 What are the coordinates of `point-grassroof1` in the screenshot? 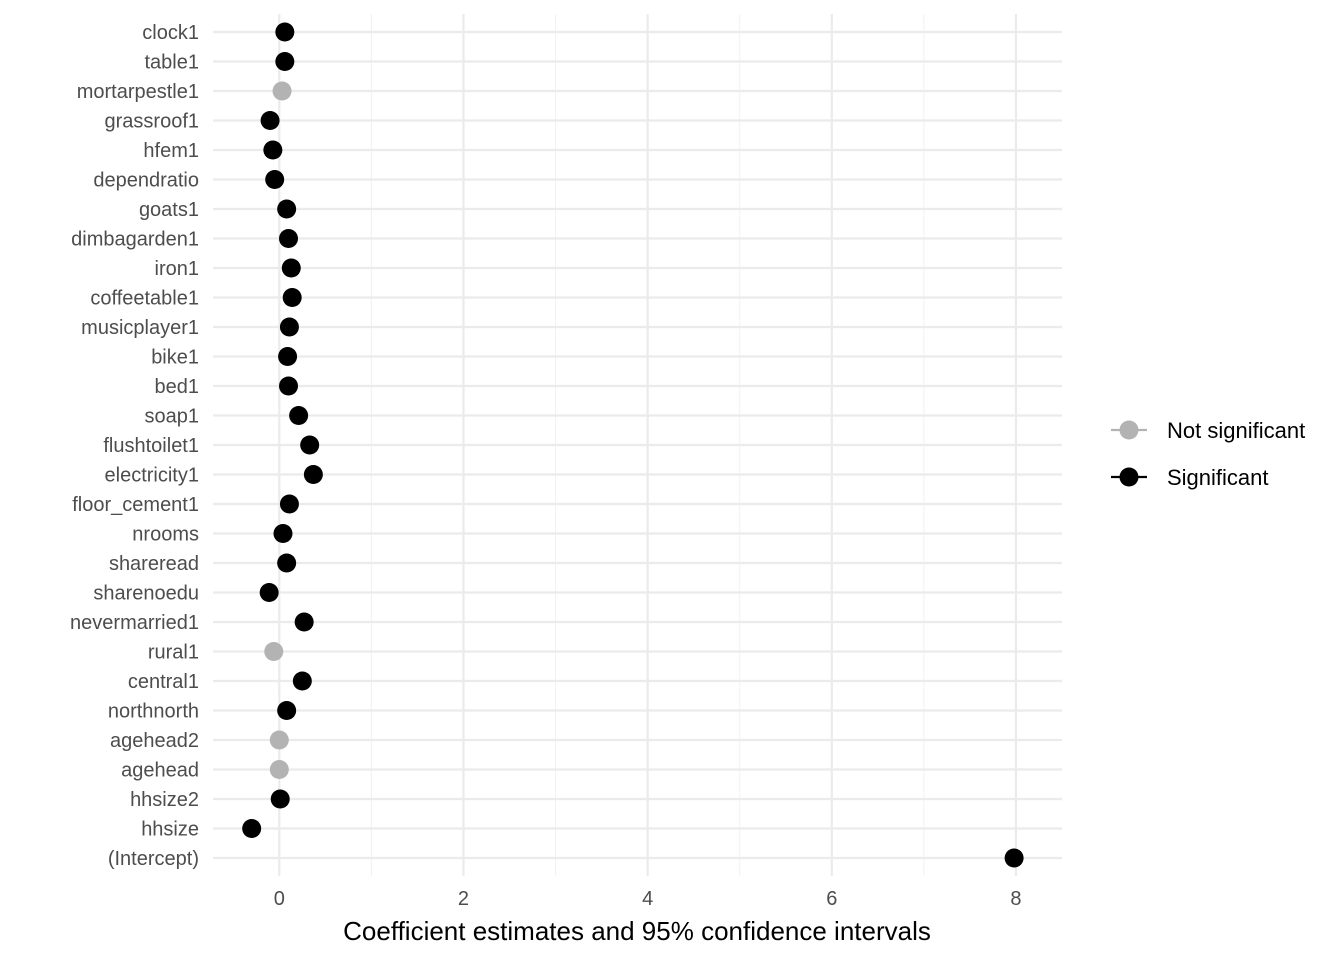 It's located at (270, 120).